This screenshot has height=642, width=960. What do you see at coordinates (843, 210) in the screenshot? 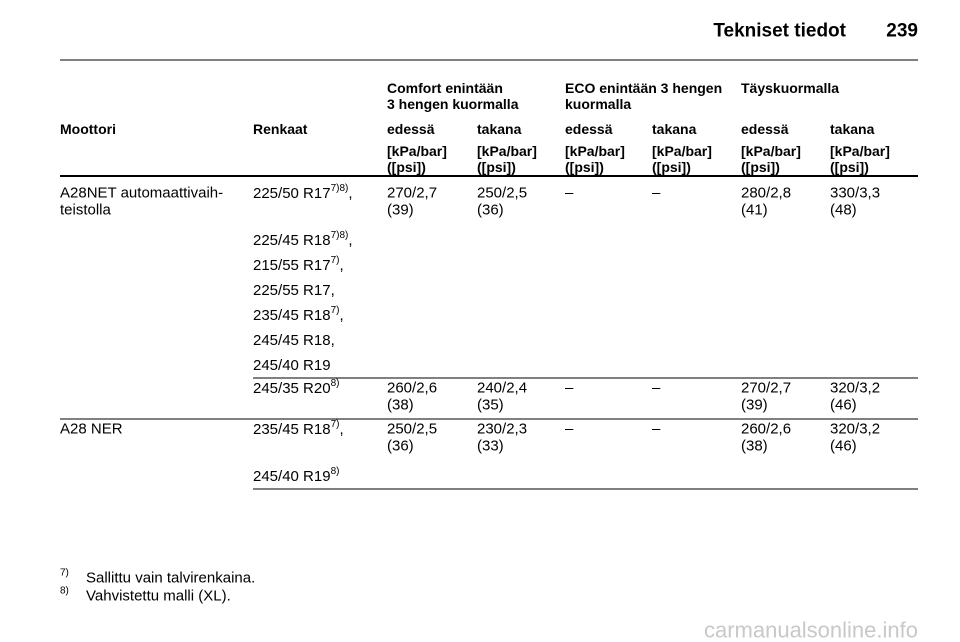
I see `pressure-value: (48)` at bounding box center [843, 210].